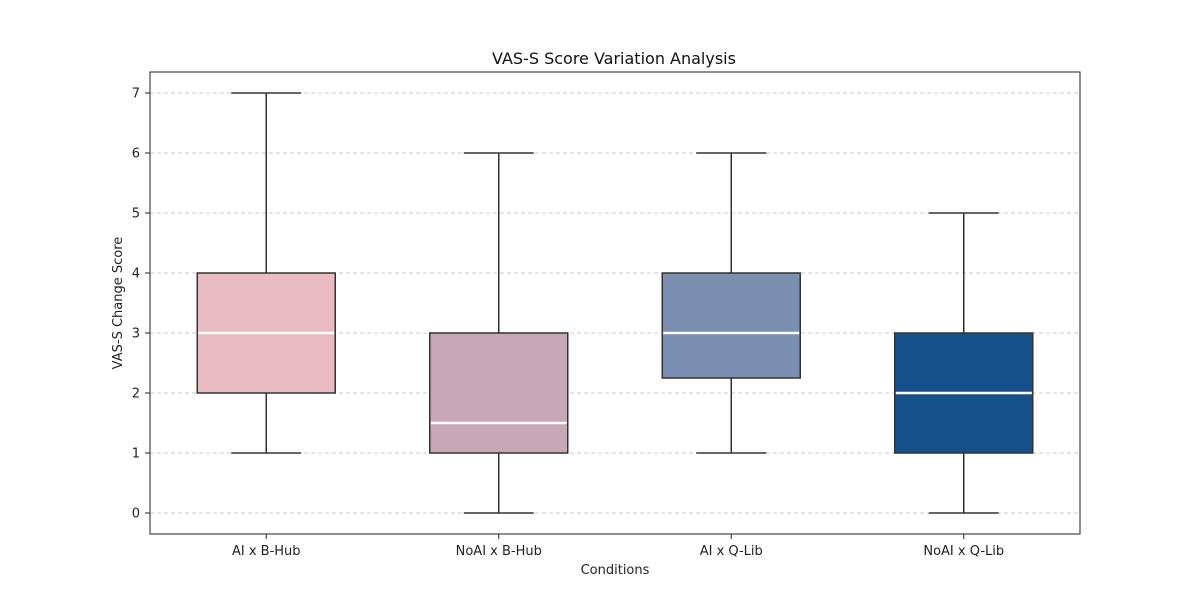  Describe the element at coordinates (136, 394) in the screenshot. I see `y-tick-label: 2` at that location.